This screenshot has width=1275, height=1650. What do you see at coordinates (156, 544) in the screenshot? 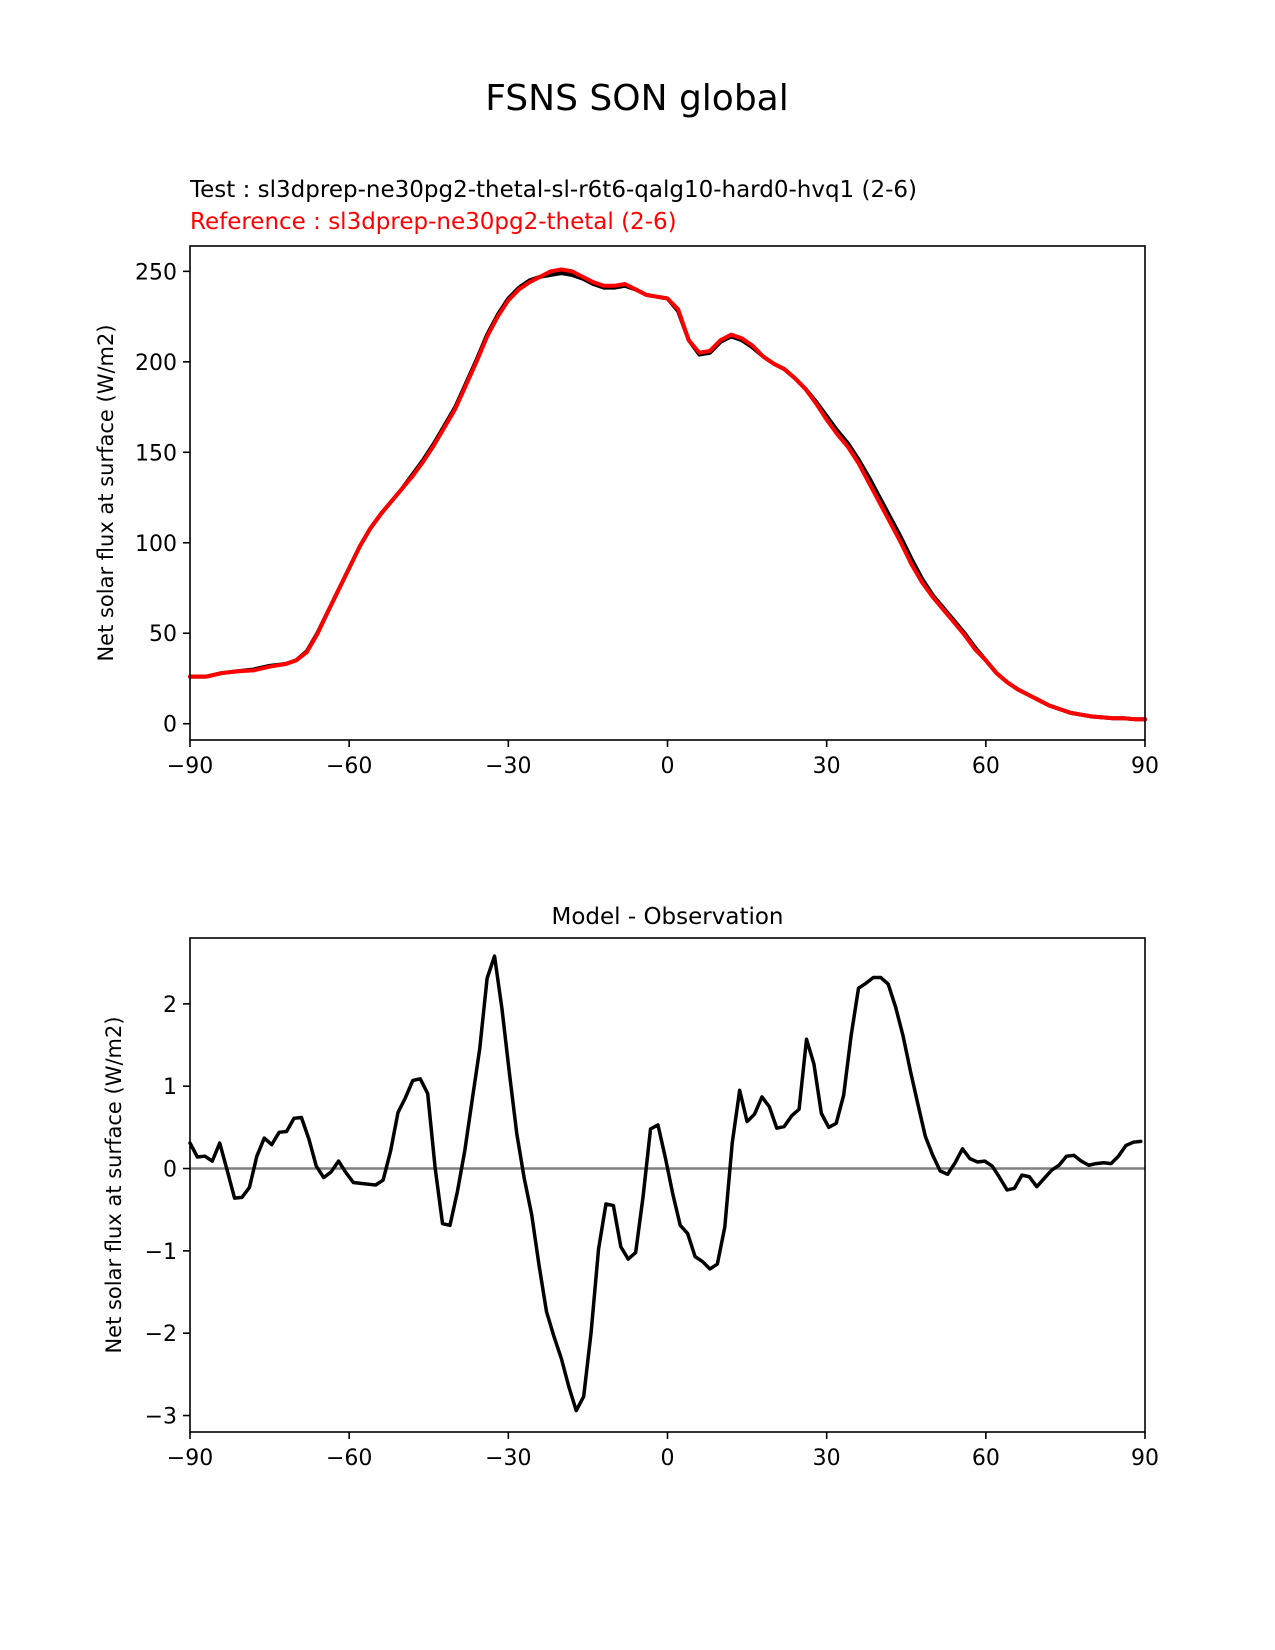
I see `y-tick-label: 100` at bounding box center [156, 544].